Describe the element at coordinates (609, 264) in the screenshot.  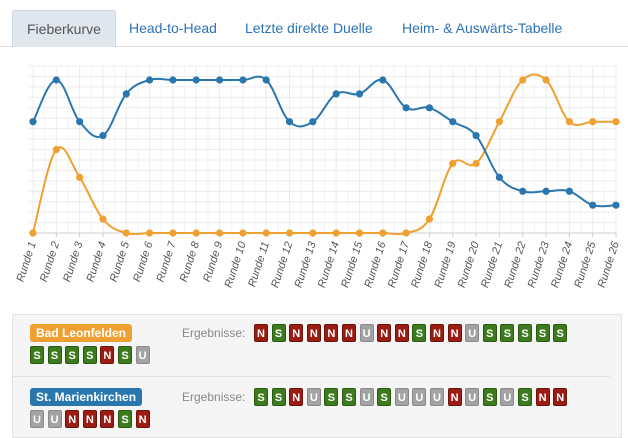
I see `x-tick-label: Runde 26` at that location.